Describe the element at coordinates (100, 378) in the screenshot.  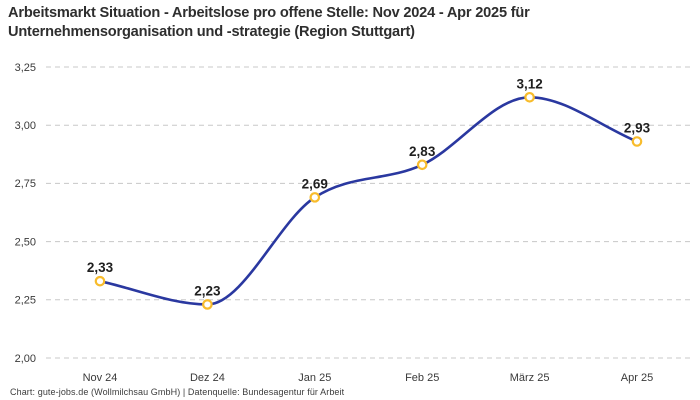
I see `x-tick-label: Nov 24` at that location.